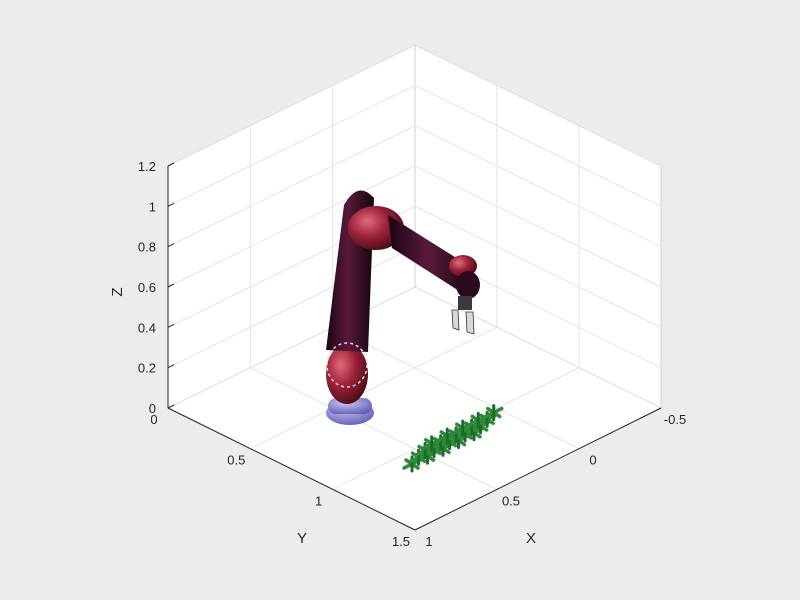  Describe the element at coordinates (153, 419) in the screenshot. I see `y-tick-label: 0` at that location.